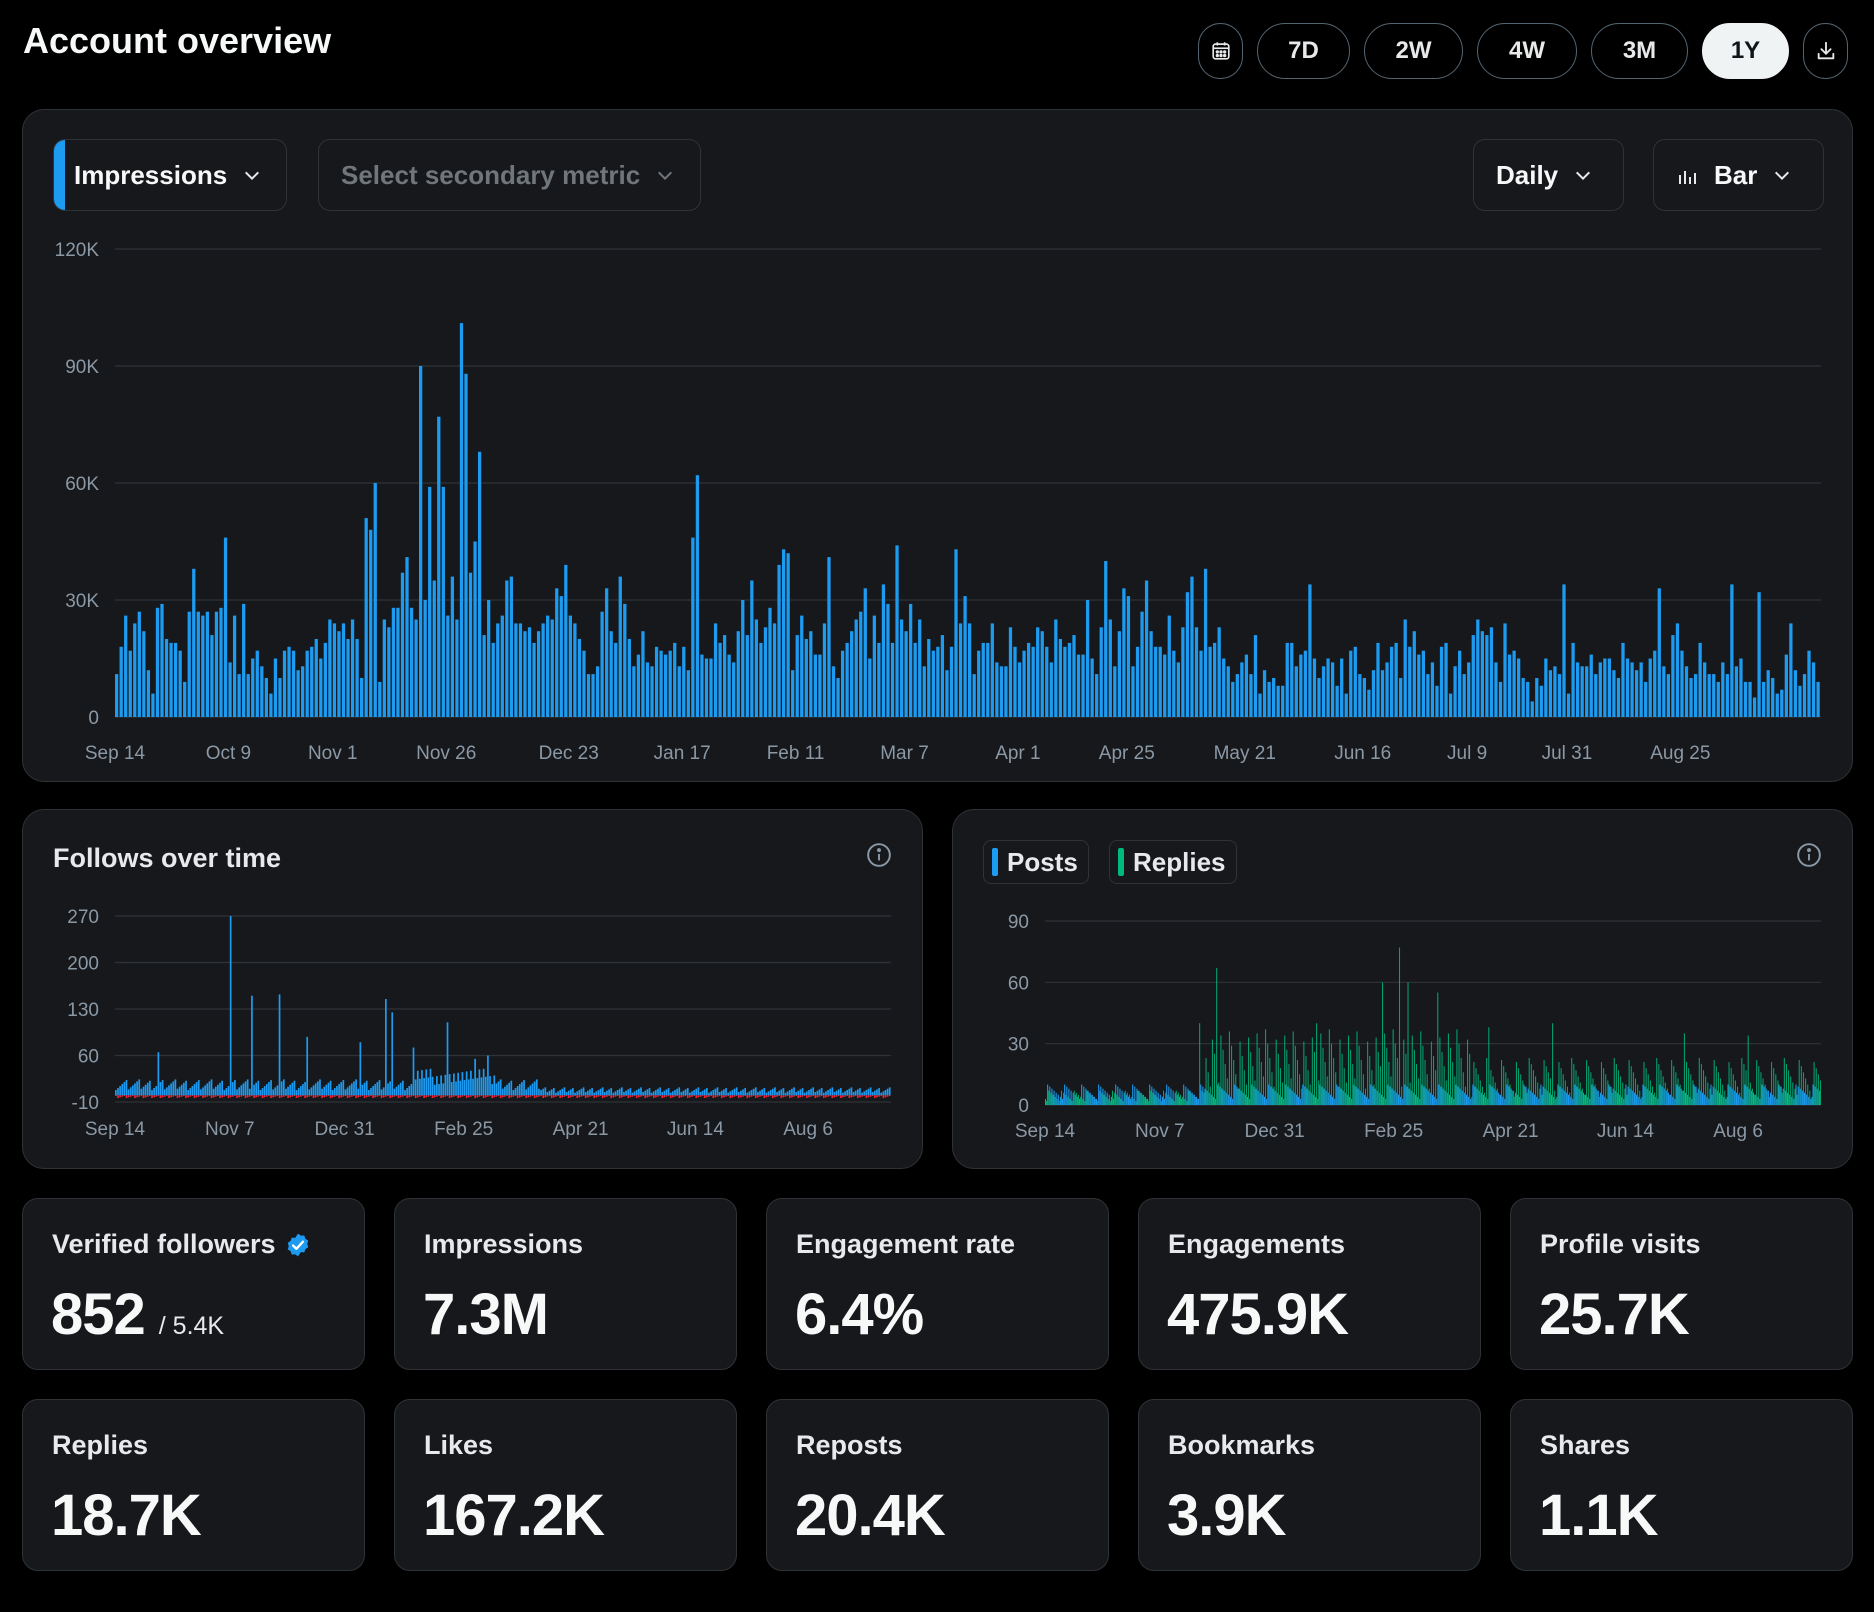  I want to click on calendar-button, so click(1220, 51).